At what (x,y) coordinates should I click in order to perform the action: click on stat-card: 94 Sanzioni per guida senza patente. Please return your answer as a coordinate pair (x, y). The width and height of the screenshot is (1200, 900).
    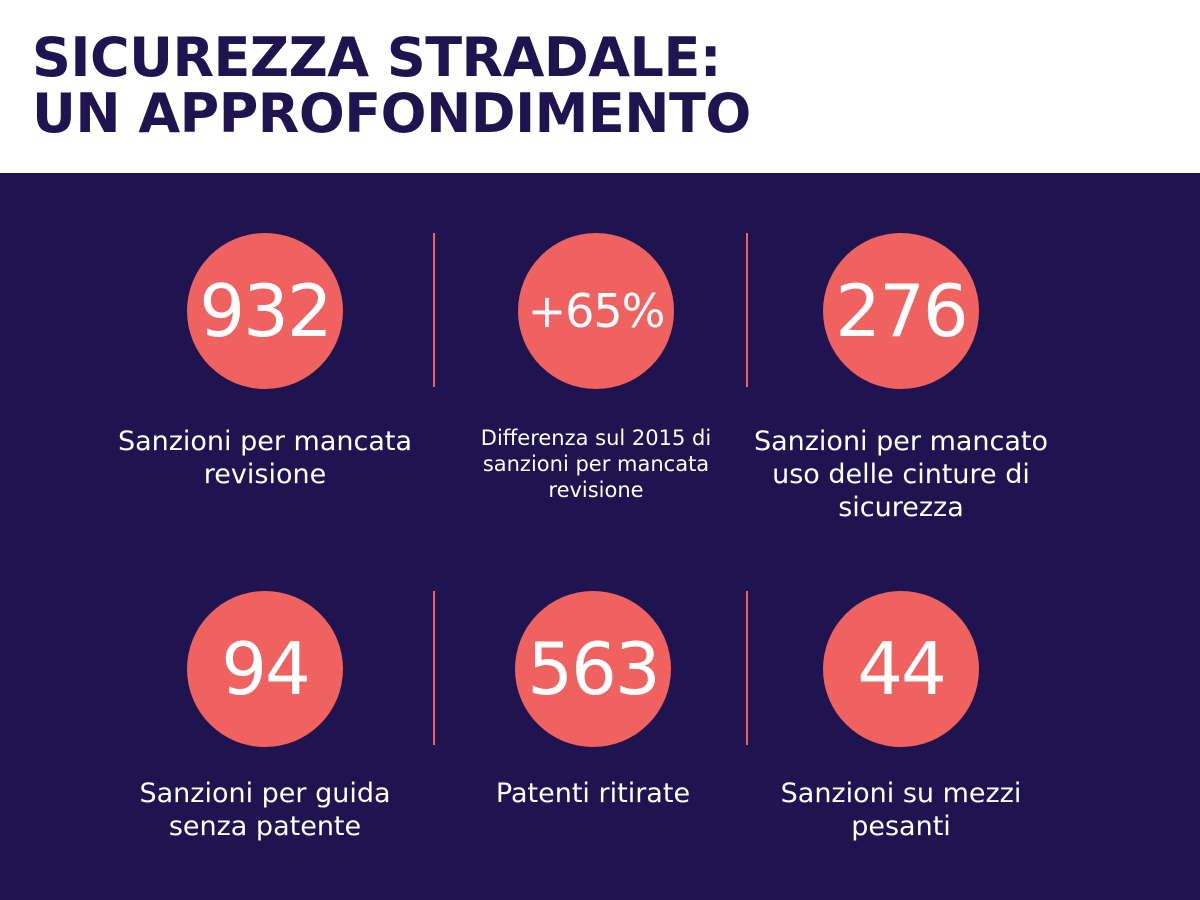
    Looking at the image, I should click on (265, 717).